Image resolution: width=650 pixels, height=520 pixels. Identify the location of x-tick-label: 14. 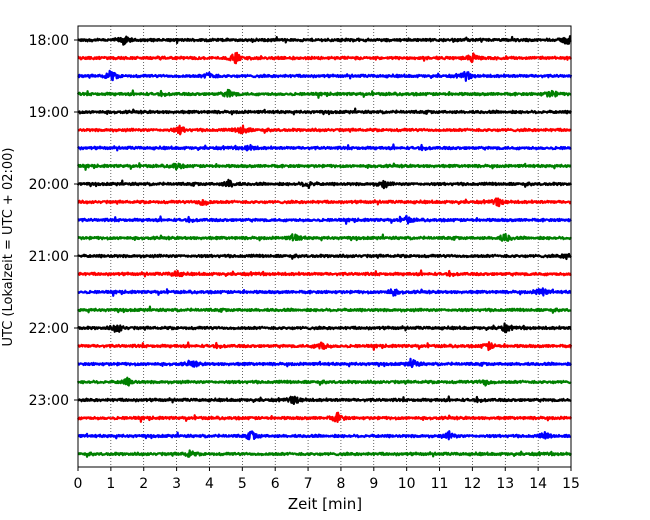
(538, 484).